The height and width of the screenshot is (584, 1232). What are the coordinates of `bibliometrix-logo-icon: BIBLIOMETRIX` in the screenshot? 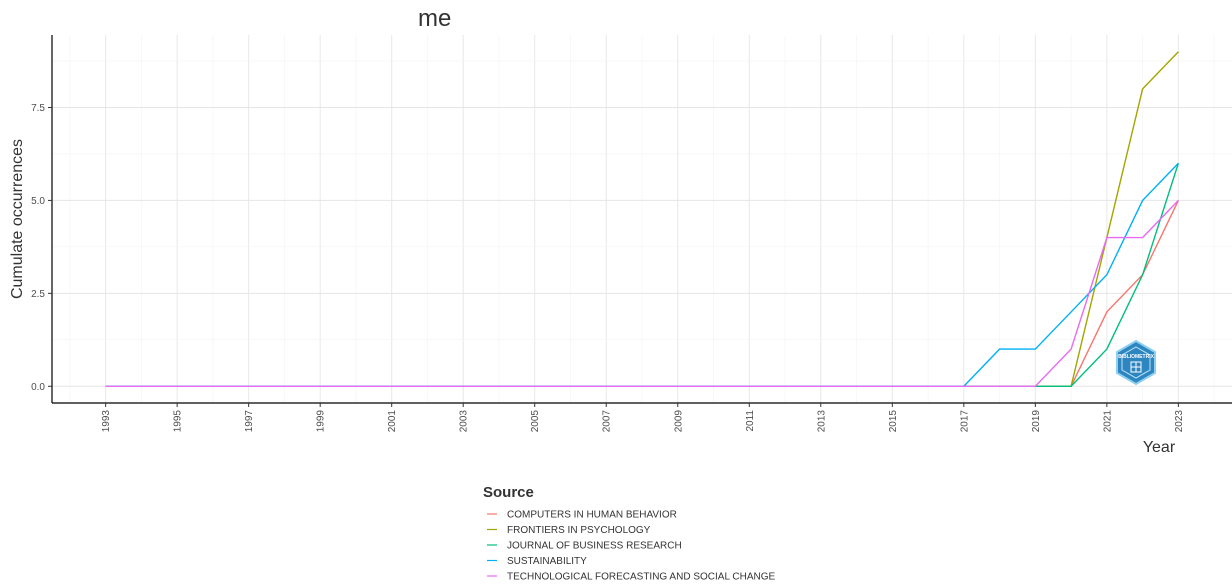 It's located at (1136, 362).